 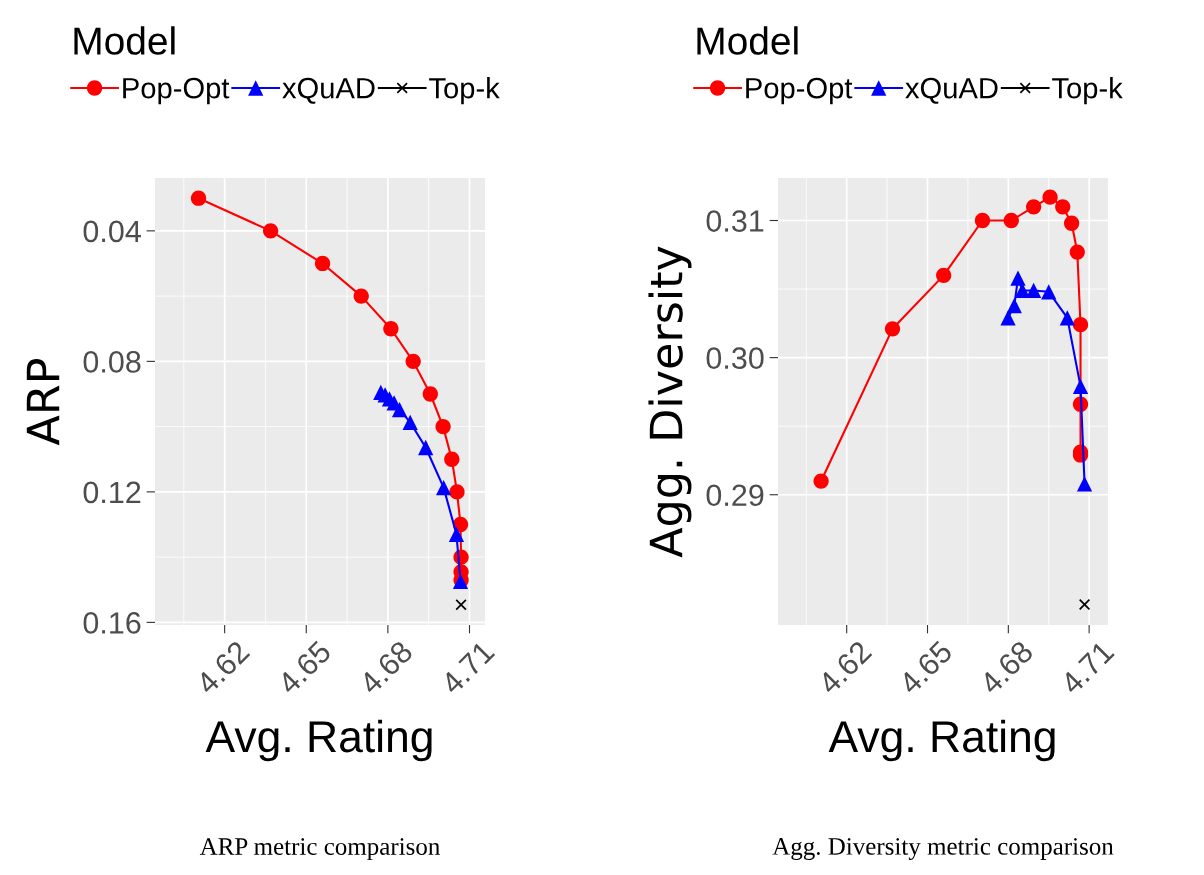 I want to click on y-axis-title: Agg. Diversity, so click(x=670, y=402).